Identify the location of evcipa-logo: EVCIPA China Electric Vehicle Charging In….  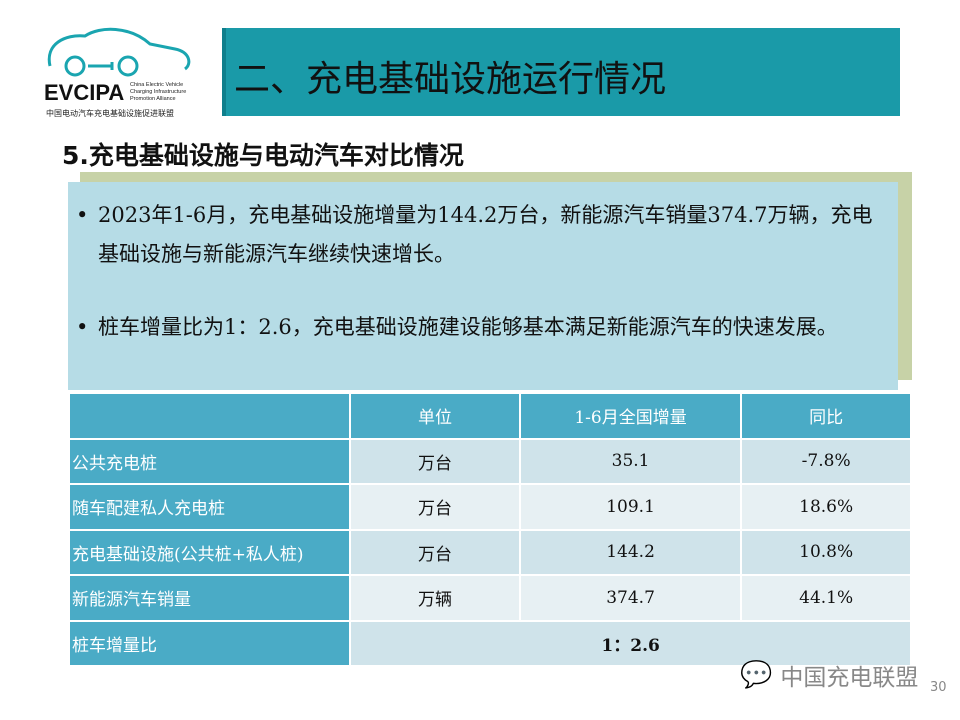
(122, 72).